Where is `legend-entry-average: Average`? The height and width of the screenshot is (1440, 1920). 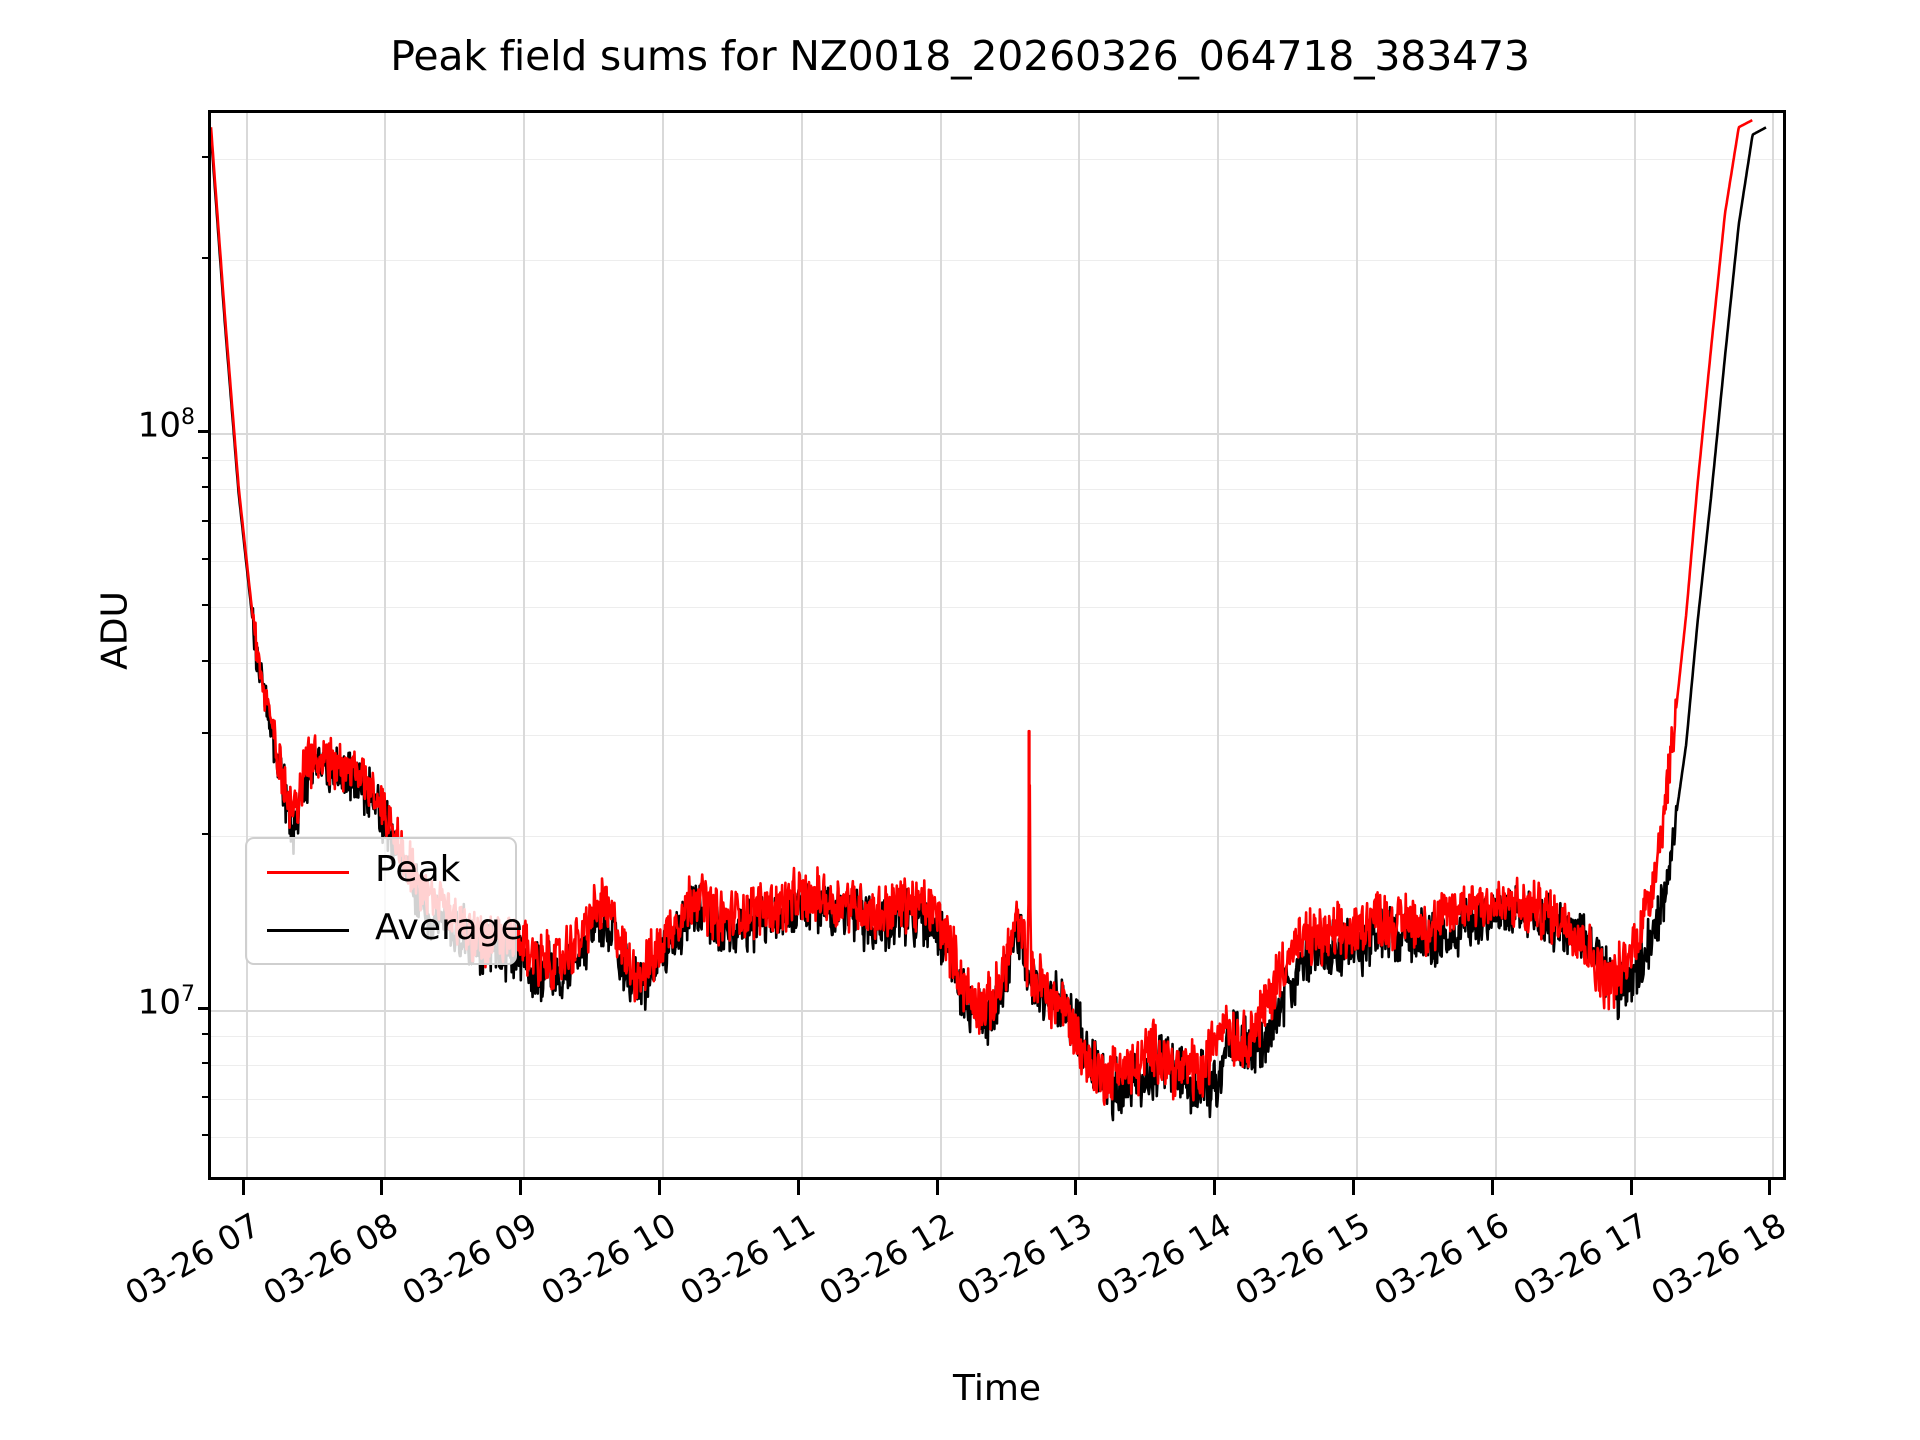 legend-entry-average: Average is located at coordinates (385, 930).